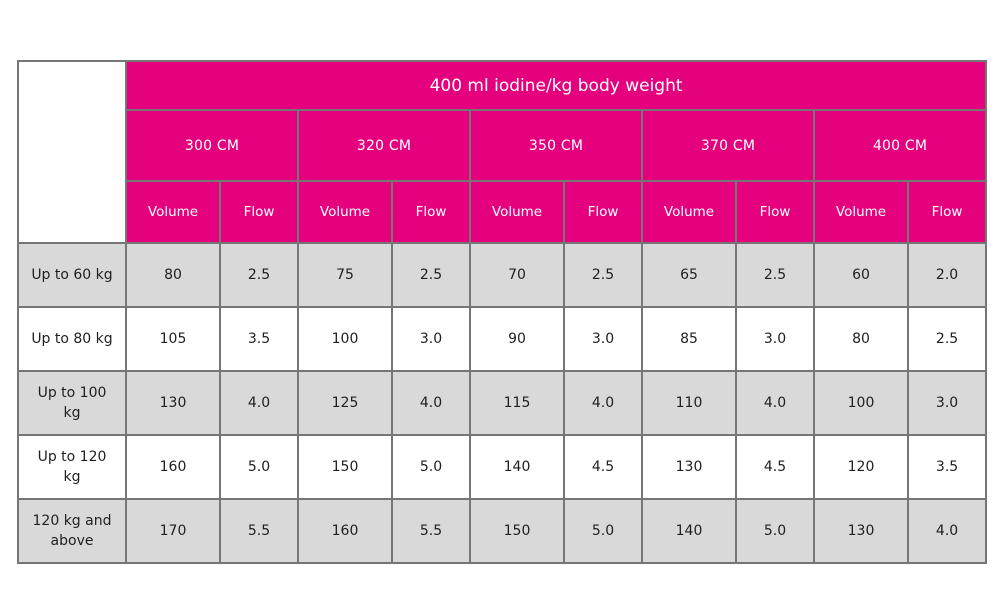 This screenshot has width=1000, height=600. Describe the element at coordinates (556, 145) in the screenshot. I see `column-group-350cm: 350 CM` at that location.